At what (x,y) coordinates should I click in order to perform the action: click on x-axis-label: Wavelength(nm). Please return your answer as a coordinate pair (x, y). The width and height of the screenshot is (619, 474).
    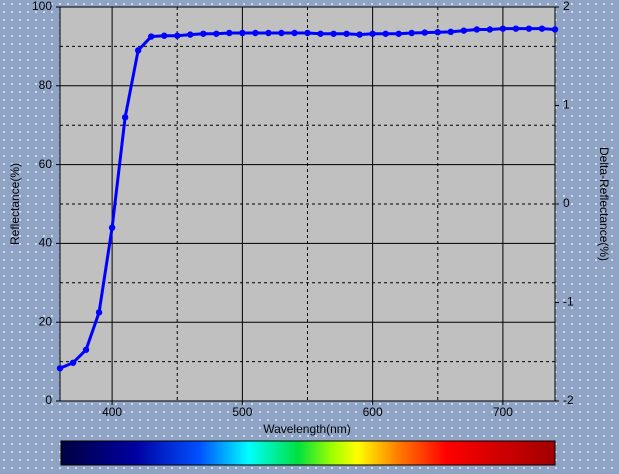
    Looking at the image, I should click on (307, 429).